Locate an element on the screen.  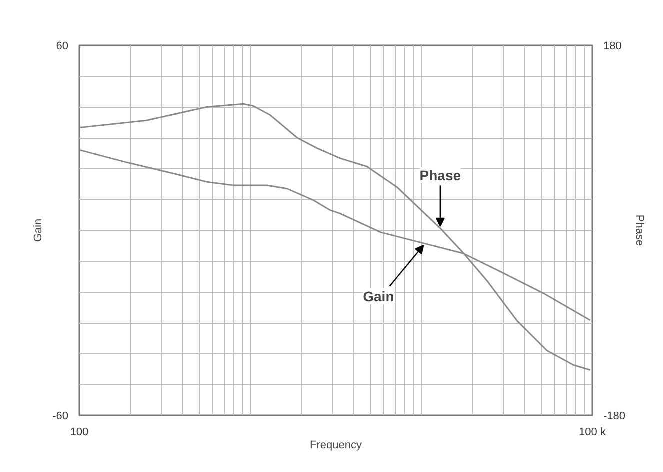
annotation: Gain is located at coordinates (378, 296).